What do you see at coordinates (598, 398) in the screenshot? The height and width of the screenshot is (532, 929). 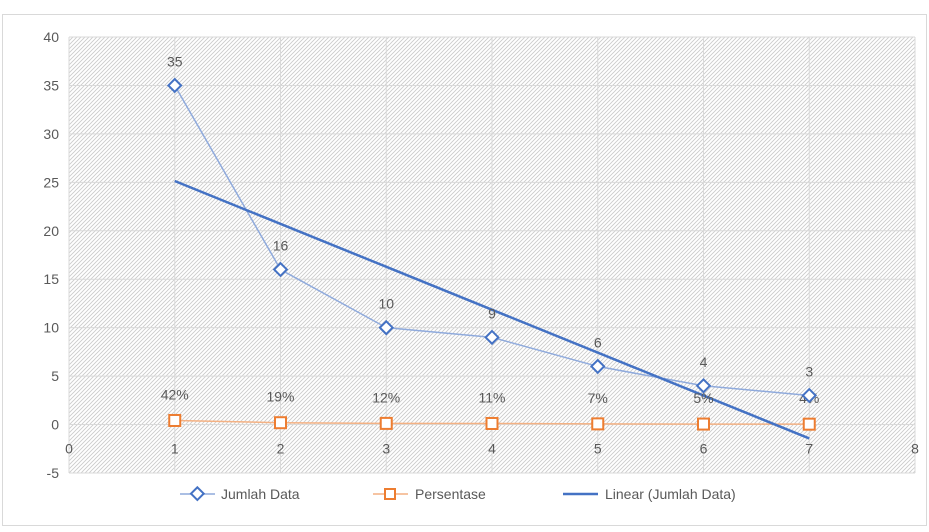 I see `persentase-data-label: 7%` at bounding box center [598, 398].